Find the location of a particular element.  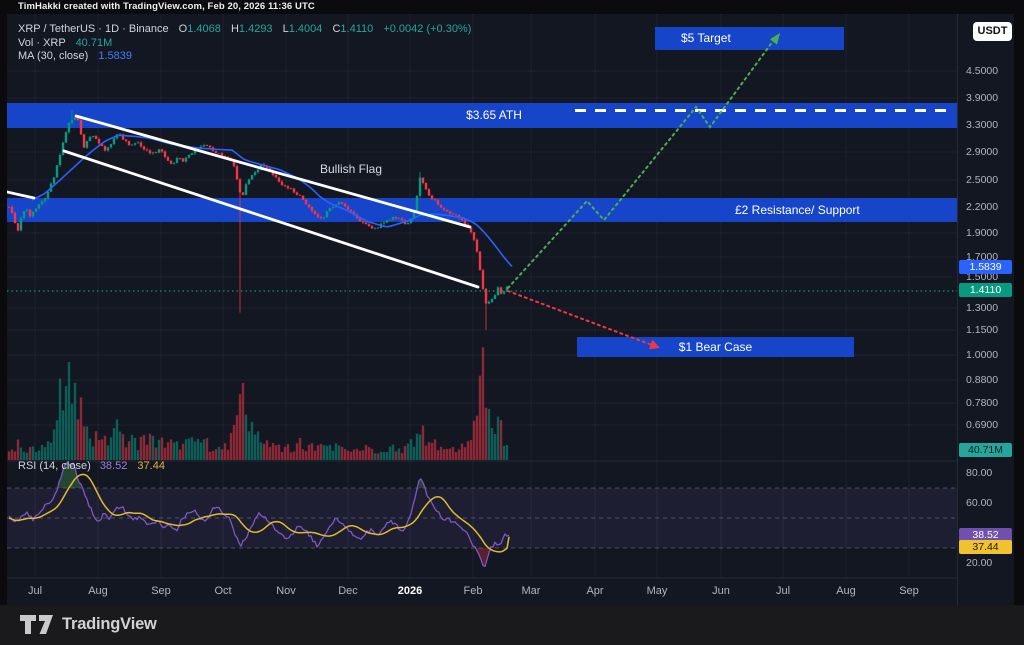

axis-tick-label: 0.7800 is located at coordinates (982, 403).